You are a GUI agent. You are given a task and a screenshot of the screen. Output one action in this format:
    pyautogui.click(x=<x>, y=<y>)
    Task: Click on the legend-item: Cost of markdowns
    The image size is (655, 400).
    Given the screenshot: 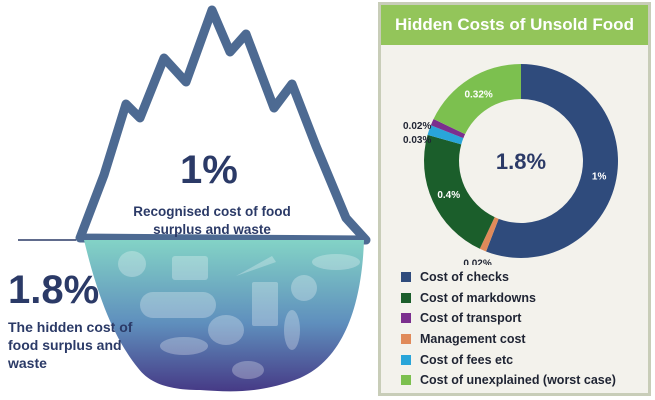 What is the action you would take?
    pyautogui.click(x=508, y=298)
    